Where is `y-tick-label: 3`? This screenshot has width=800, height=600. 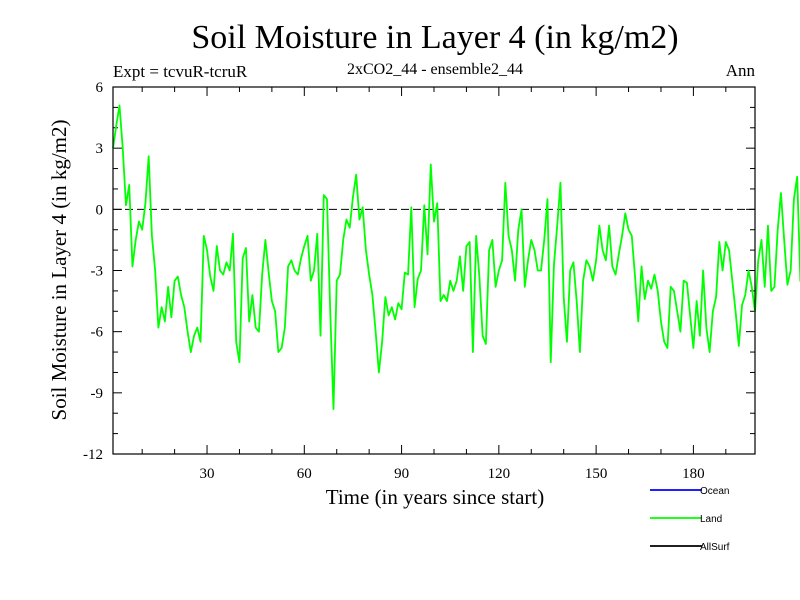 y-tick-label: 3 is located at coordinates (100, 149).